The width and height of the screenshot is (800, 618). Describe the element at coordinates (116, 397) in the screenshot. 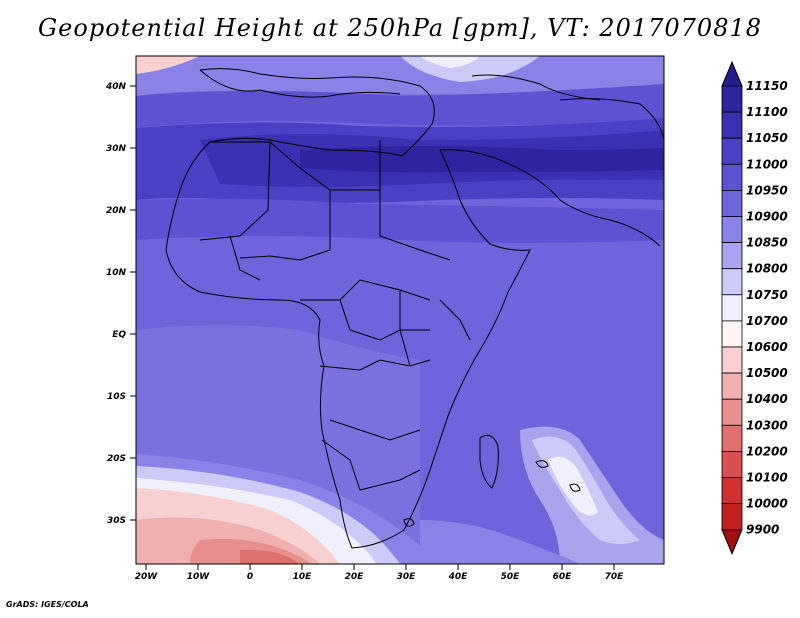

I see `lat-label: 10S` at that location.